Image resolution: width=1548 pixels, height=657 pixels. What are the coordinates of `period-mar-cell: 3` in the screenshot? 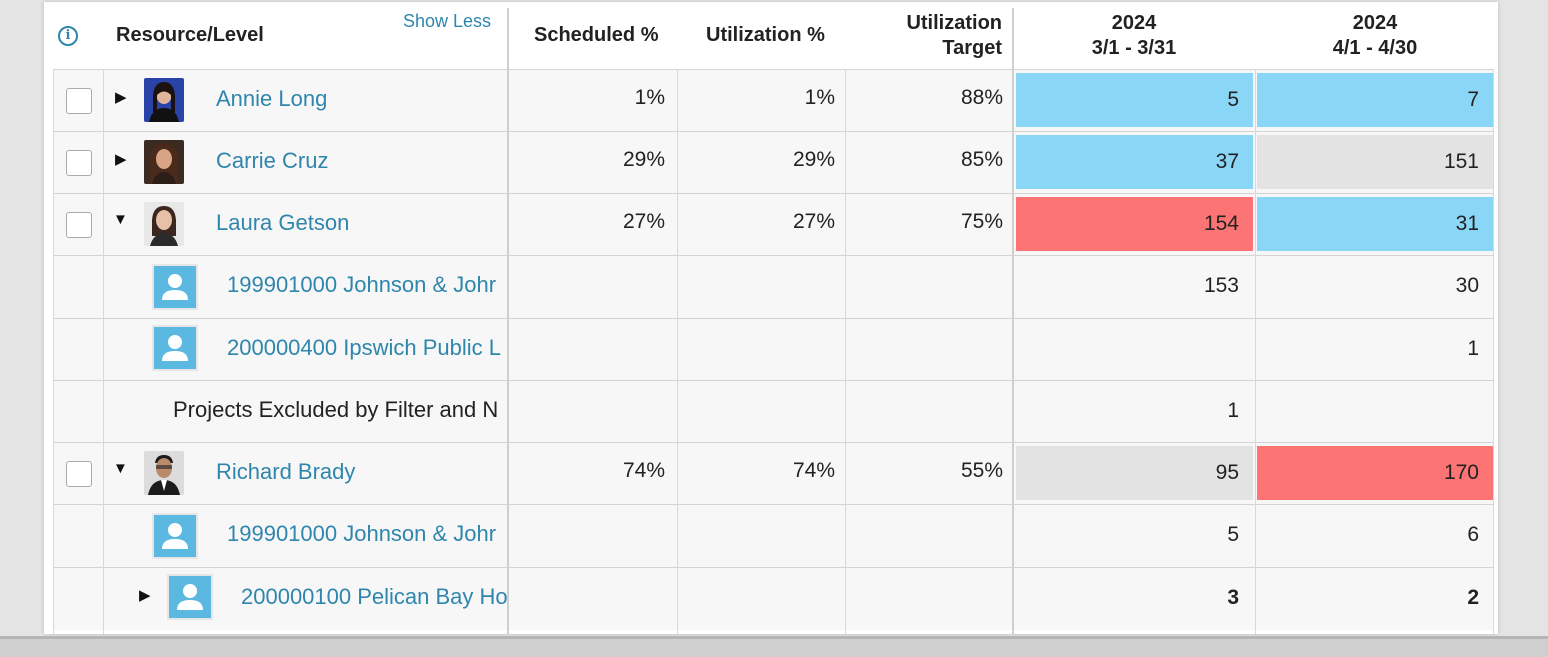 It's located at (1233, 597).